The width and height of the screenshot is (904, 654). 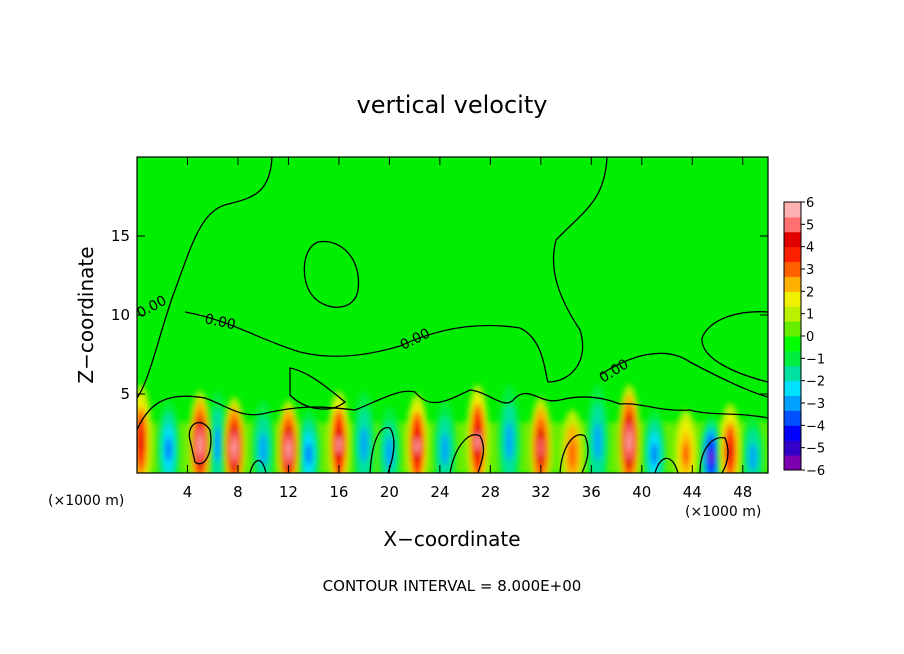 What do you see at coordinates (120, 315) in the screenshot?
I see `y-tick-label: 10` at bounding box center [120, 315].